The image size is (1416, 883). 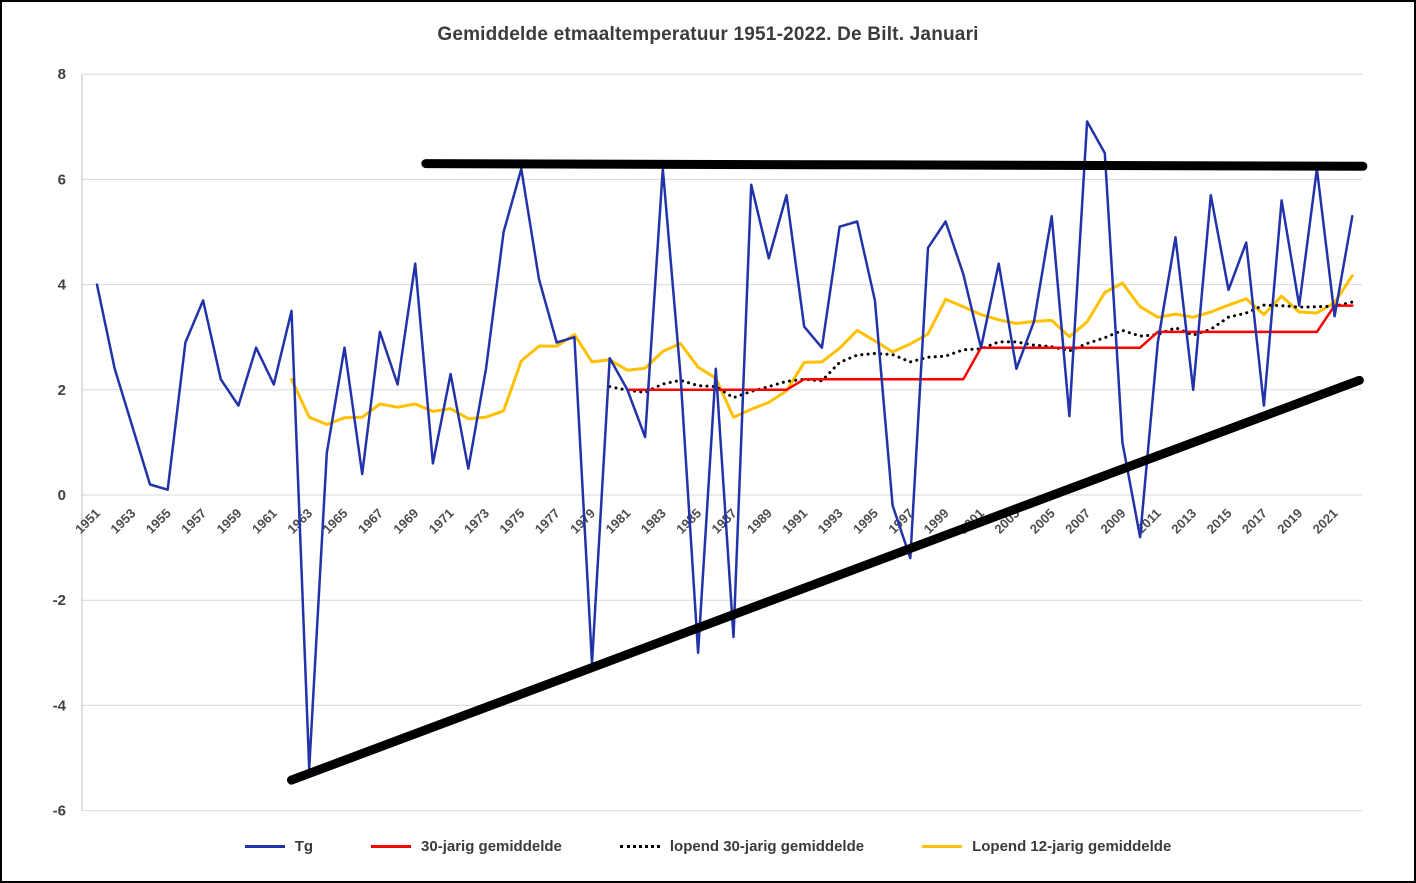 I want to click on x-tick-label: 2007, so click(x=1077, y=521).